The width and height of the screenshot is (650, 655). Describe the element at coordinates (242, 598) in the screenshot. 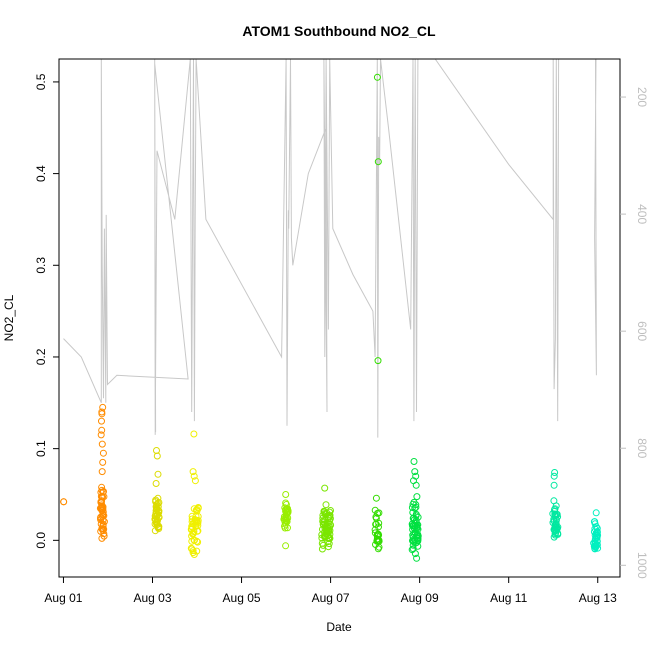

I see `x-tick-label: Aug 05` at that location.